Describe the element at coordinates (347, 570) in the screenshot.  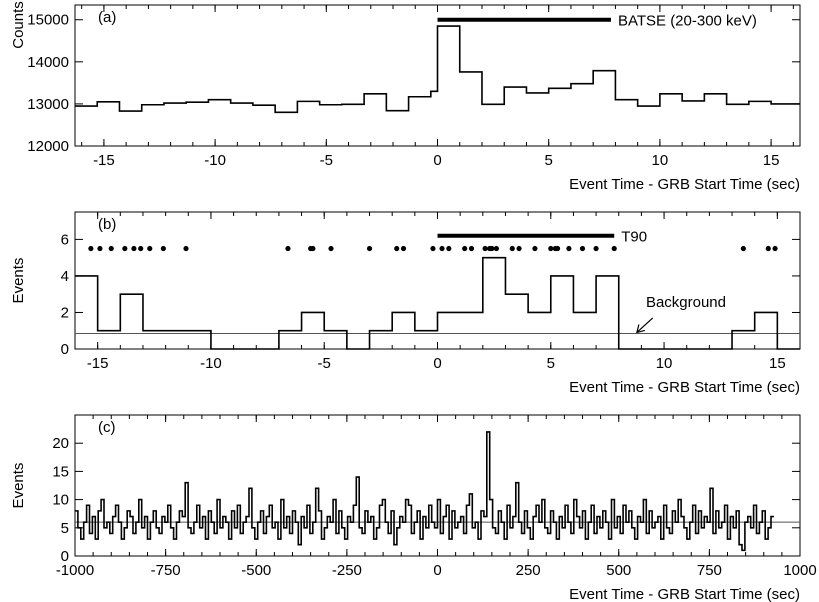
I see `x-tick-label: -250` at that location.